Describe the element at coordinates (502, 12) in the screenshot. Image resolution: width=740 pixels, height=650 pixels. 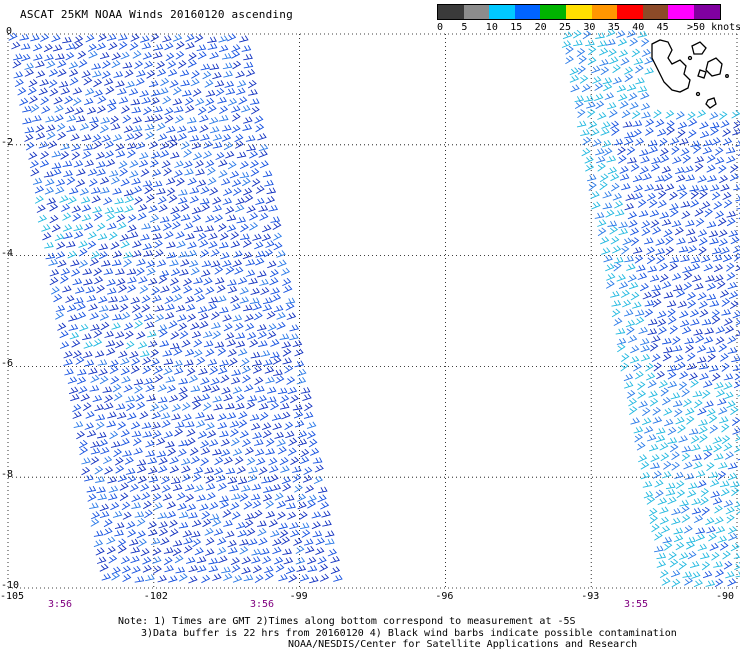
I see `legend-swatch` at that location.